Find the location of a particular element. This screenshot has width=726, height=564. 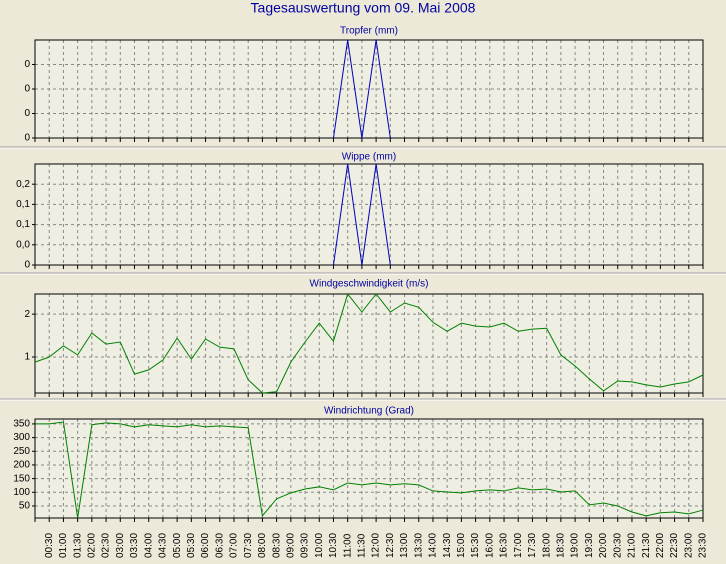

x-tick-label: 14:30 is located at coordinates (447, 545).